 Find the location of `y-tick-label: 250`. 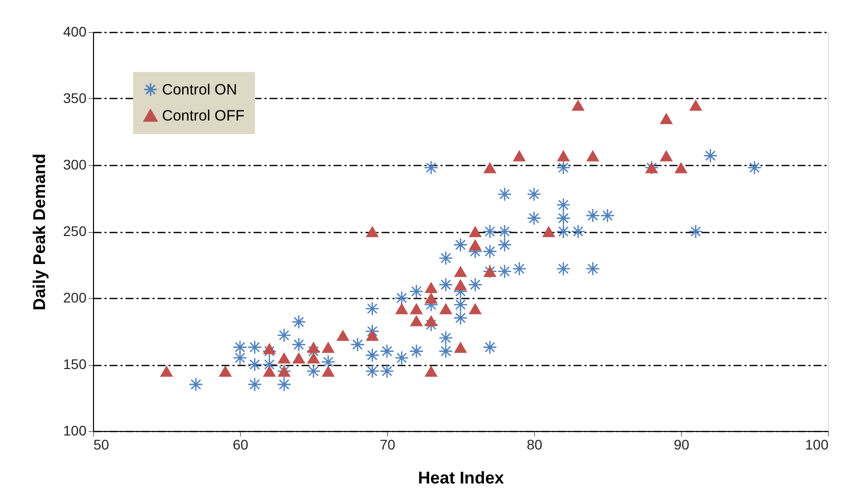

y-tick-label: 250 is located at coordinates (75, 231).